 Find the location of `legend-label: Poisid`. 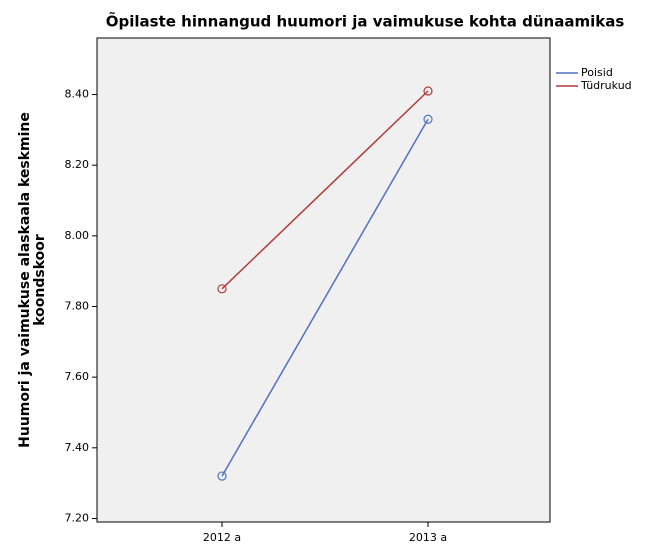

legend-label: Poisid is located at coordinates (597, 72).